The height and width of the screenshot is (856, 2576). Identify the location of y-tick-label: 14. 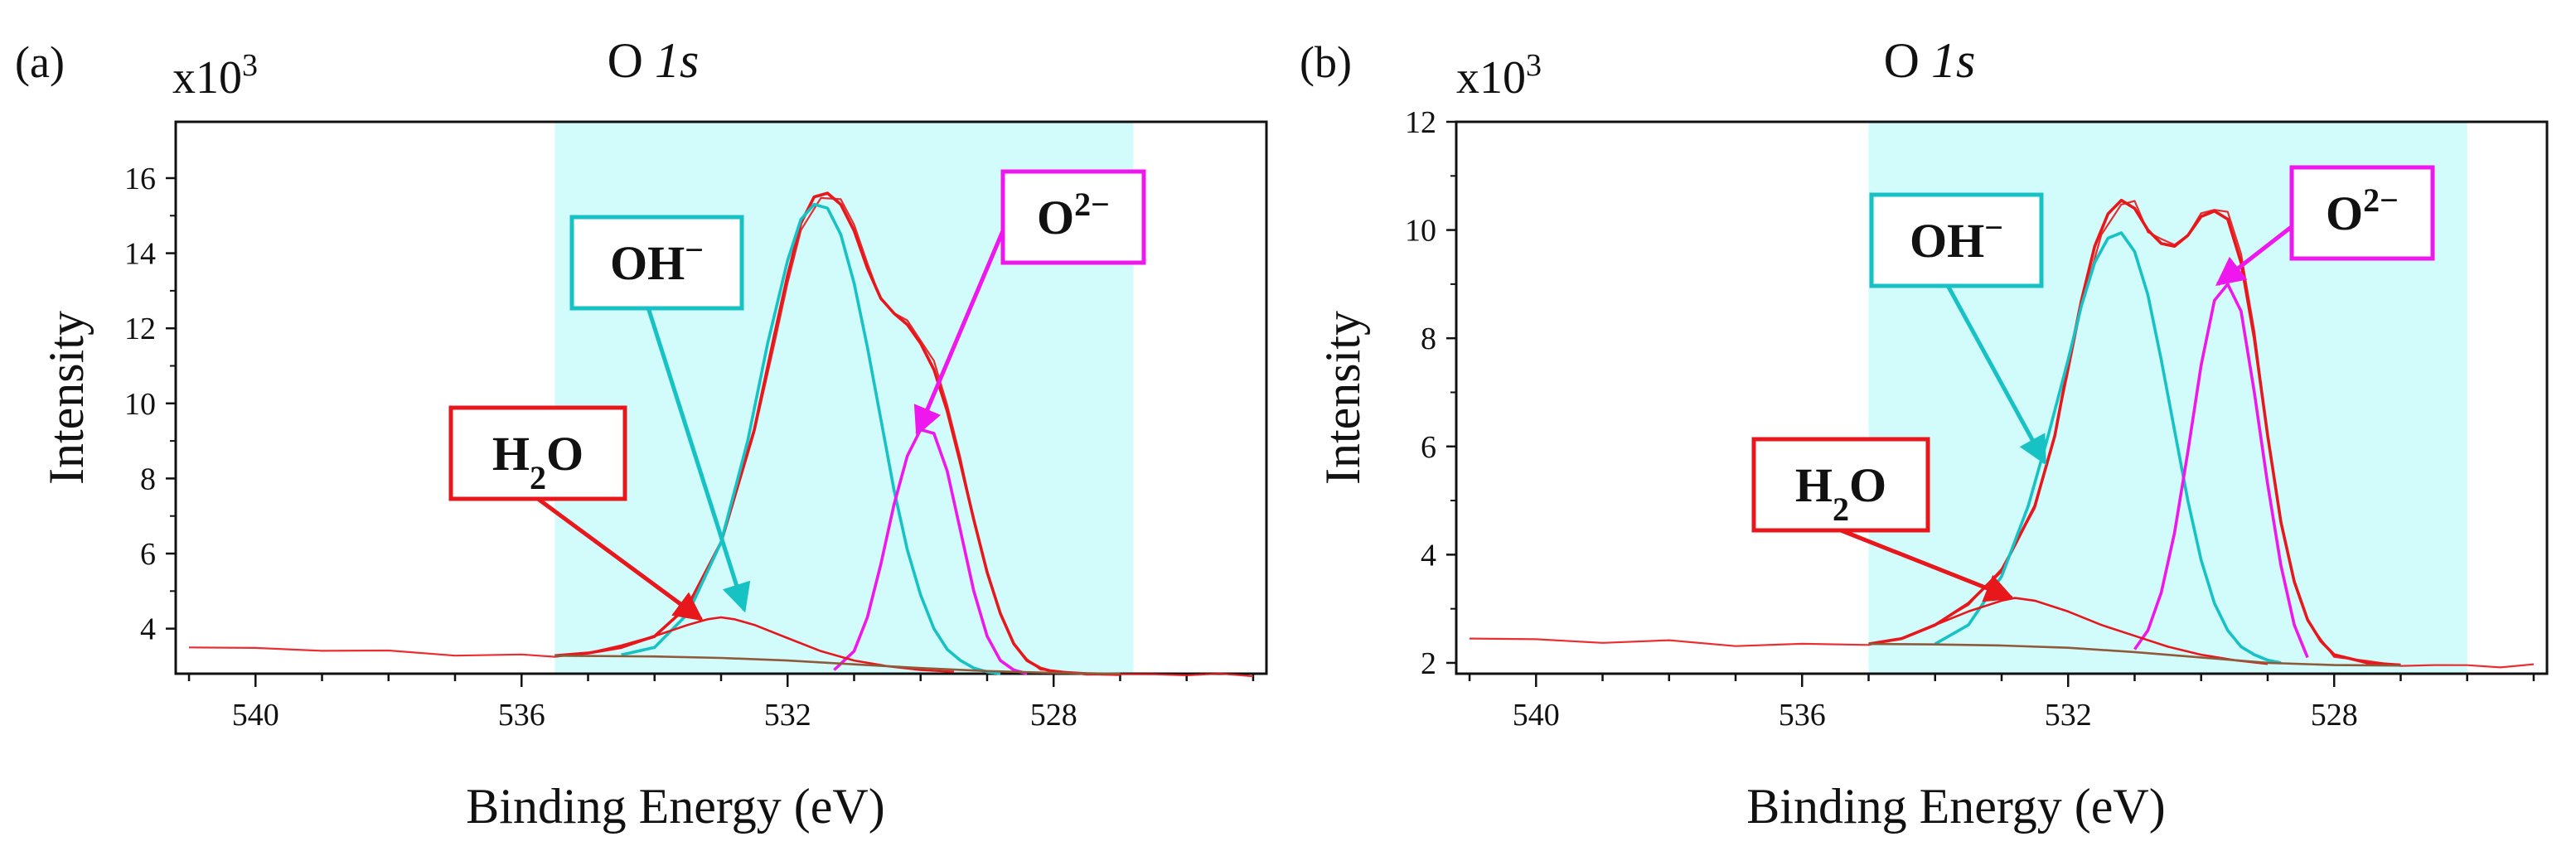
(140, 254).